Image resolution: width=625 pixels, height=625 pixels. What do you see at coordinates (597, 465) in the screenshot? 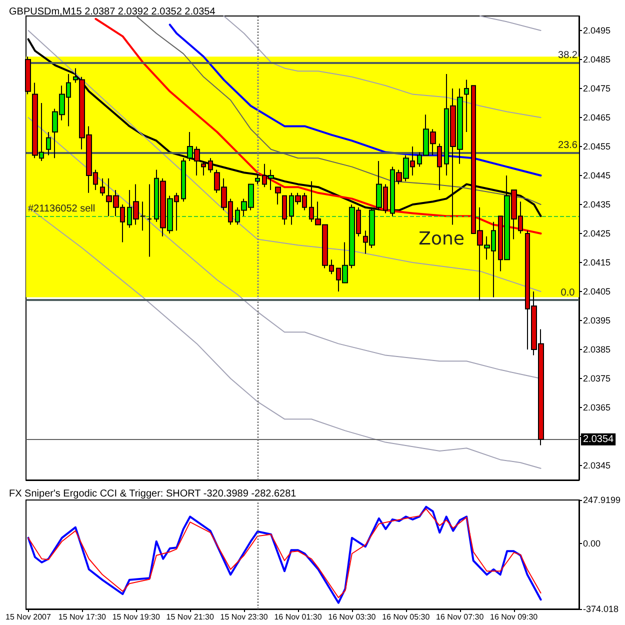
I see `y-tick-label: 2.0345` at bounding box center [597, 465].